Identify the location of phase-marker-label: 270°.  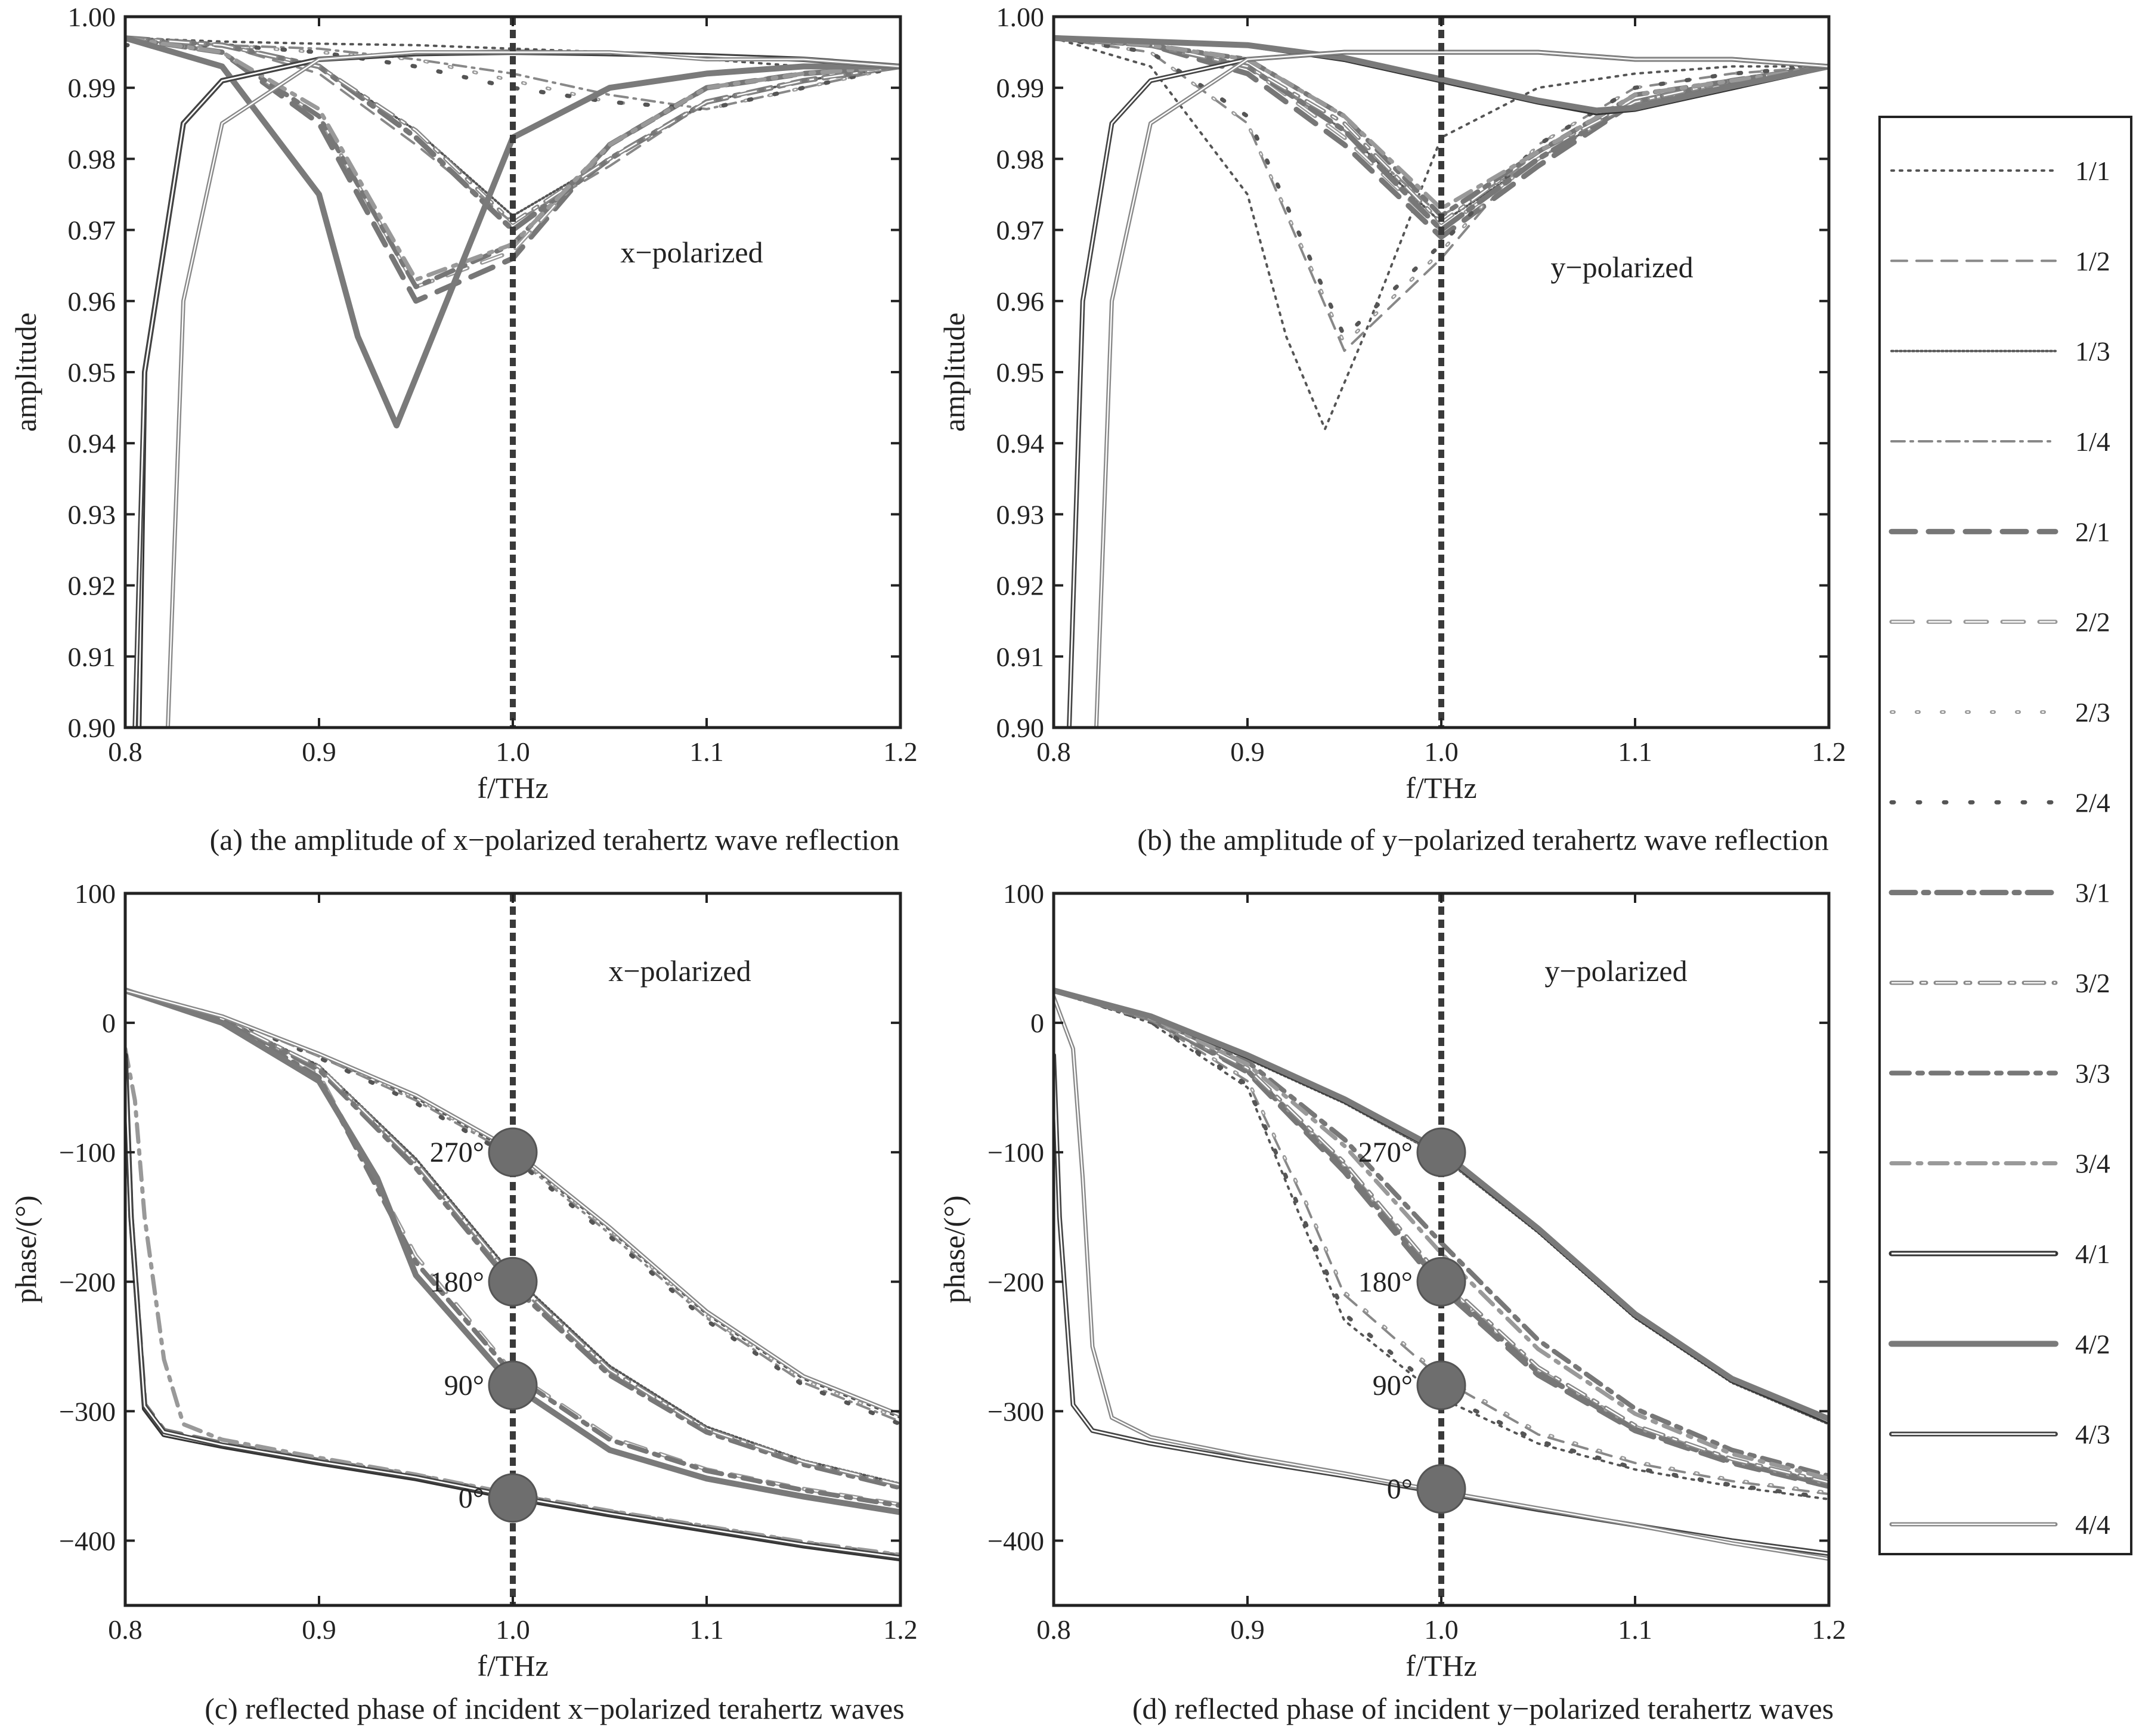
(1386, 1153).